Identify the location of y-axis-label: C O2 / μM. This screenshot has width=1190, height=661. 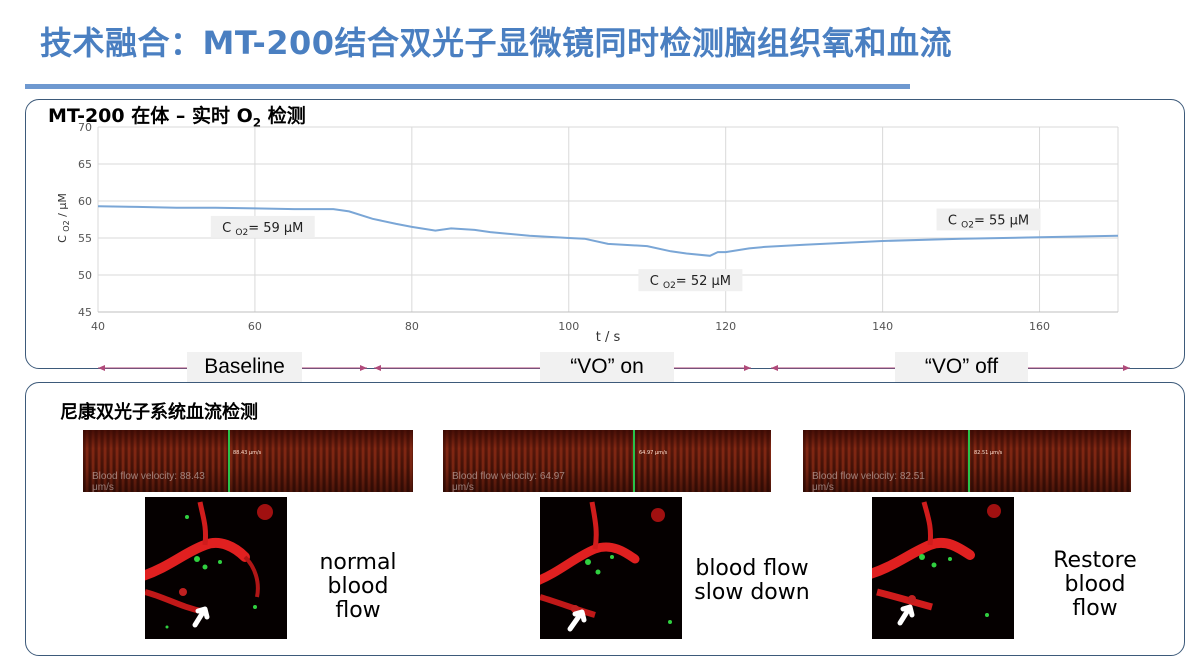
(63, 218).